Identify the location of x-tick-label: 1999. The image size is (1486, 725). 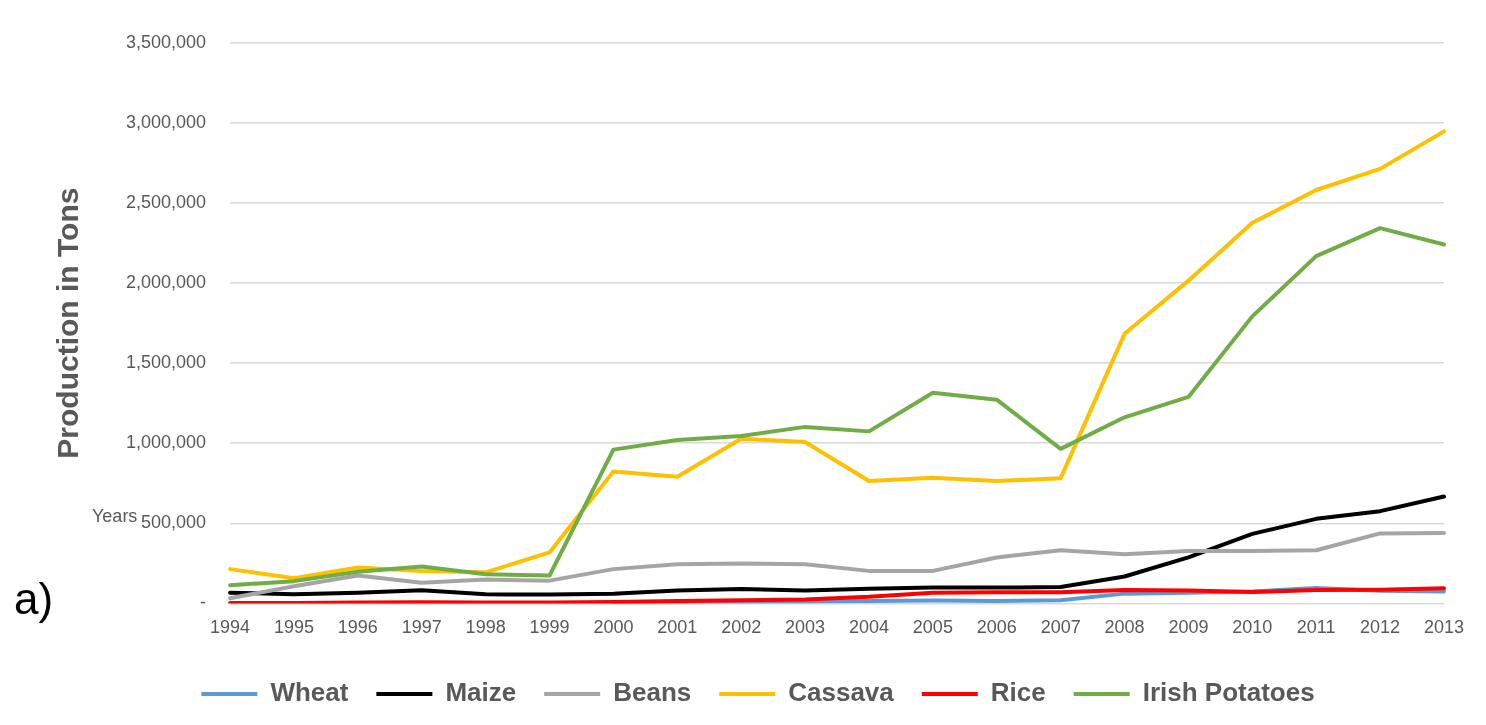
(549, 627).